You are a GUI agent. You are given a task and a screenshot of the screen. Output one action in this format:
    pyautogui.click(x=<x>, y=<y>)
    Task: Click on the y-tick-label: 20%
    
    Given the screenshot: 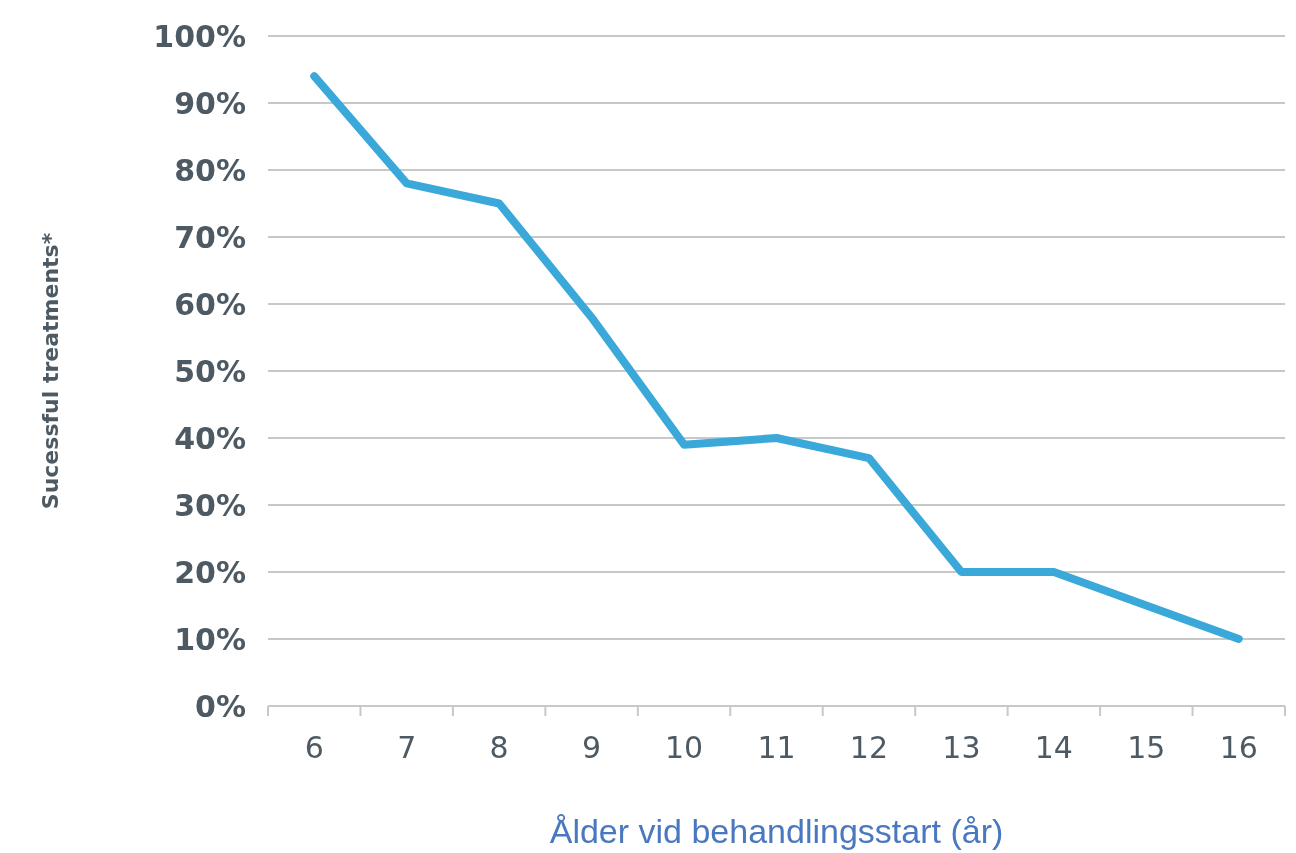 What is the action you would take?
    pyautogui.click(x=210, y=572)
    